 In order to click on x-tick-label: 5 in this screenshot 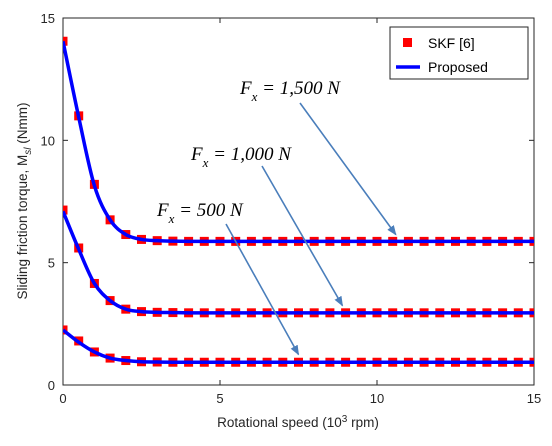, I will do `click(219, 398)`.